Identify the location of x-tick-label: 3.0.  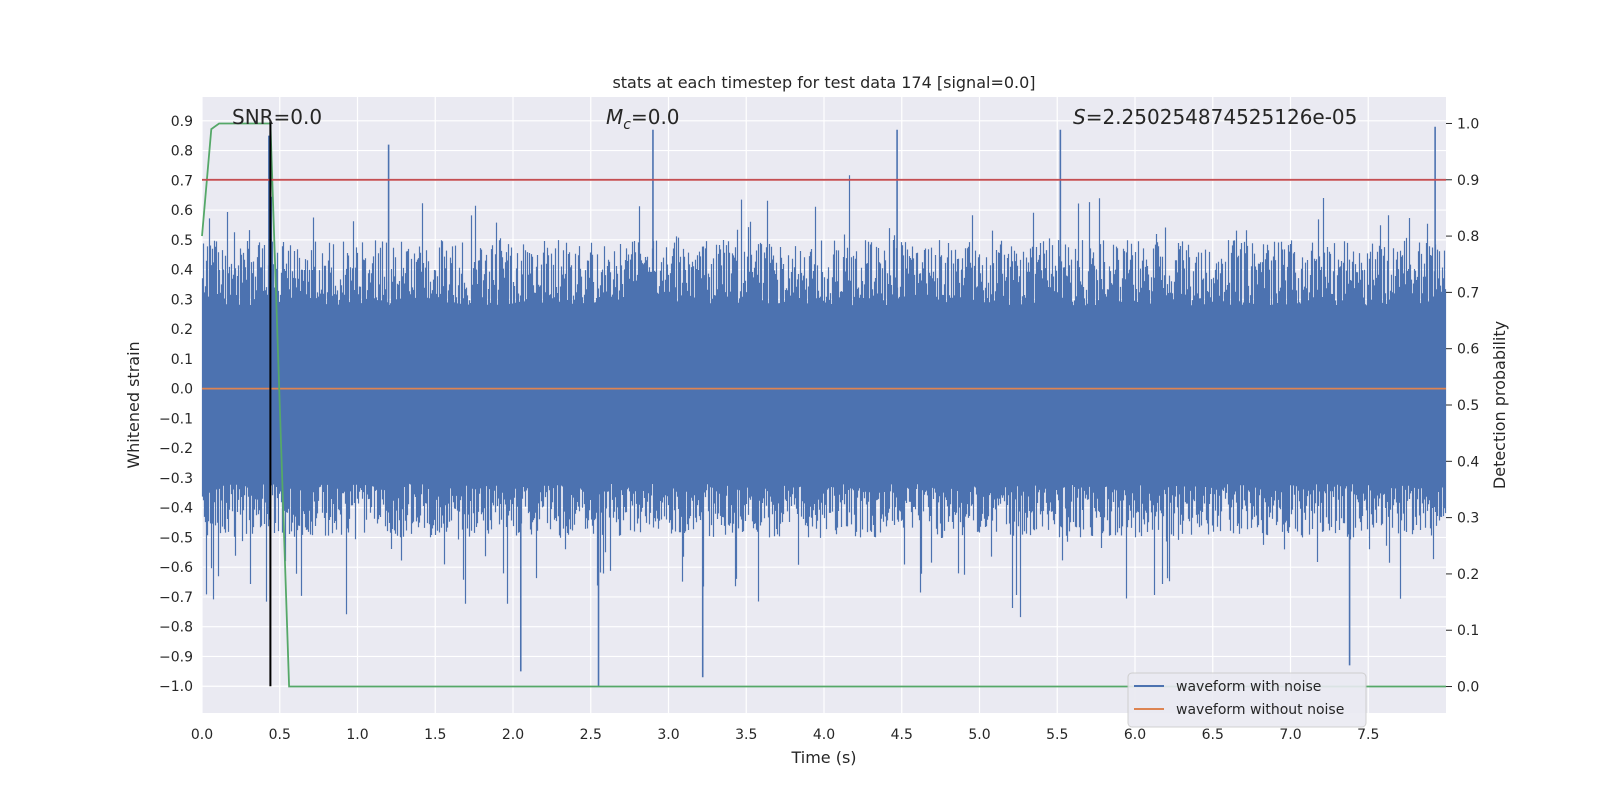
(668, 735).